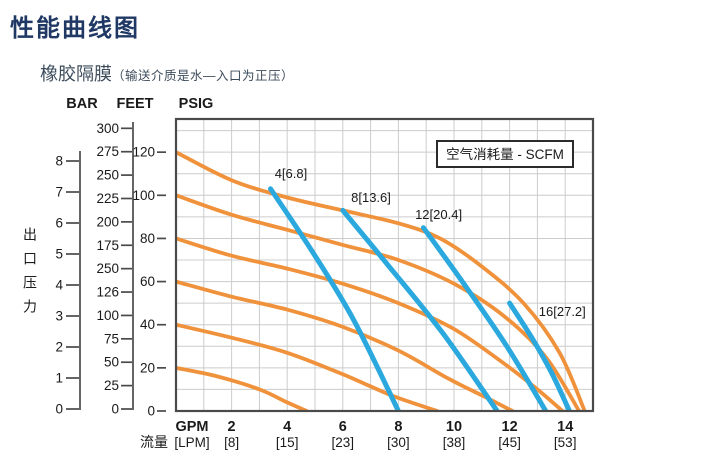  I want to click on legend-box, so click(505, 154).